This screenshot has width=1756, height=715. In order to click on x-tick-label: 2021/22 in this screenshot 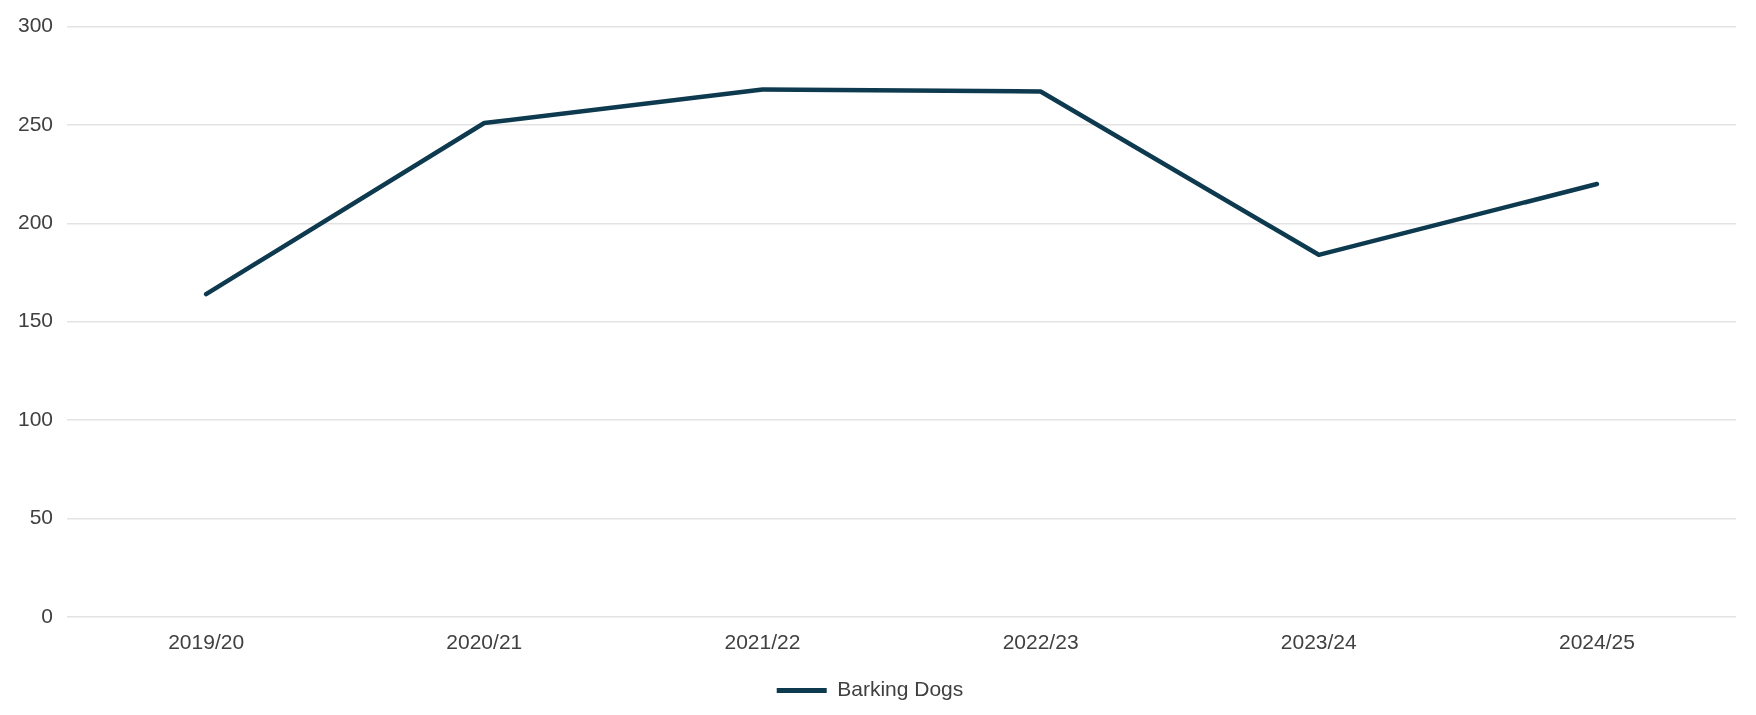, I will do `click(762, 642)`.